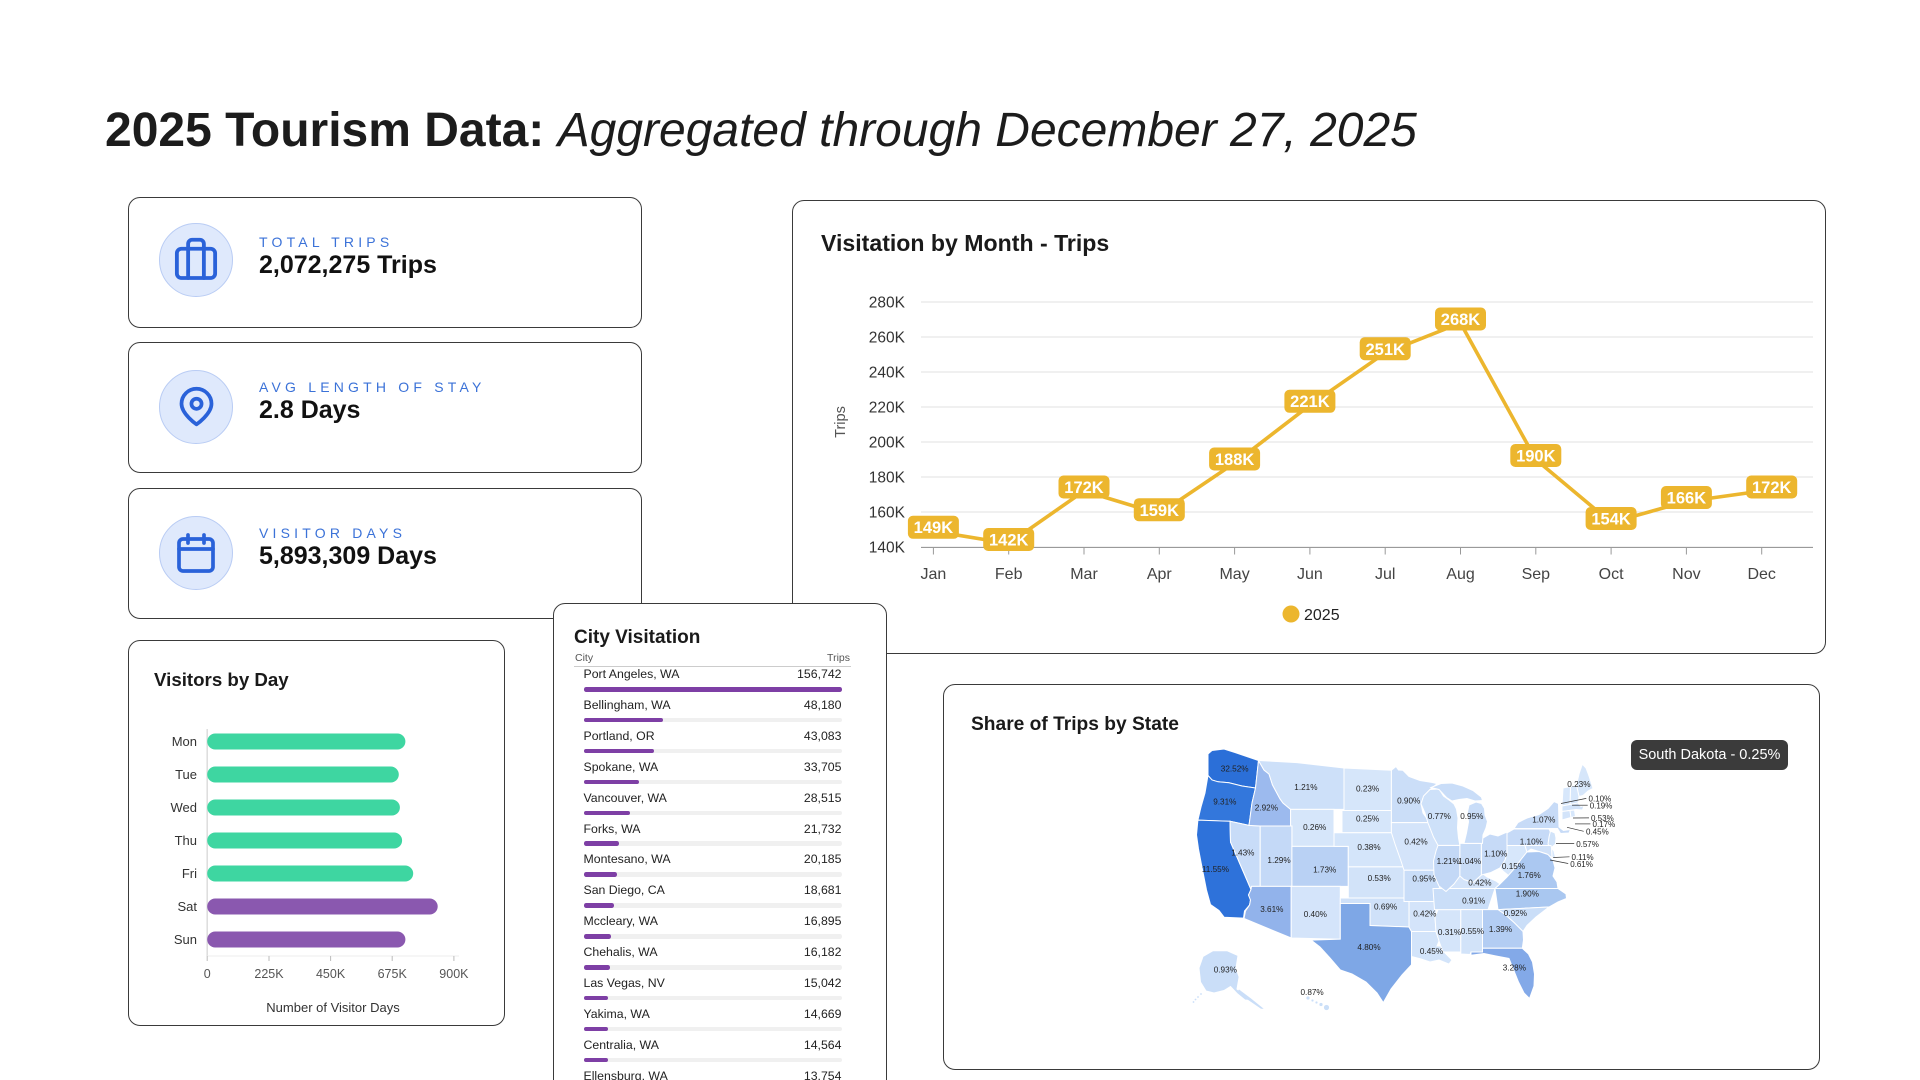 The height and width of the screenshot is (1080, 1920). I want to click on svg-text: 200K, so click(887, 443).